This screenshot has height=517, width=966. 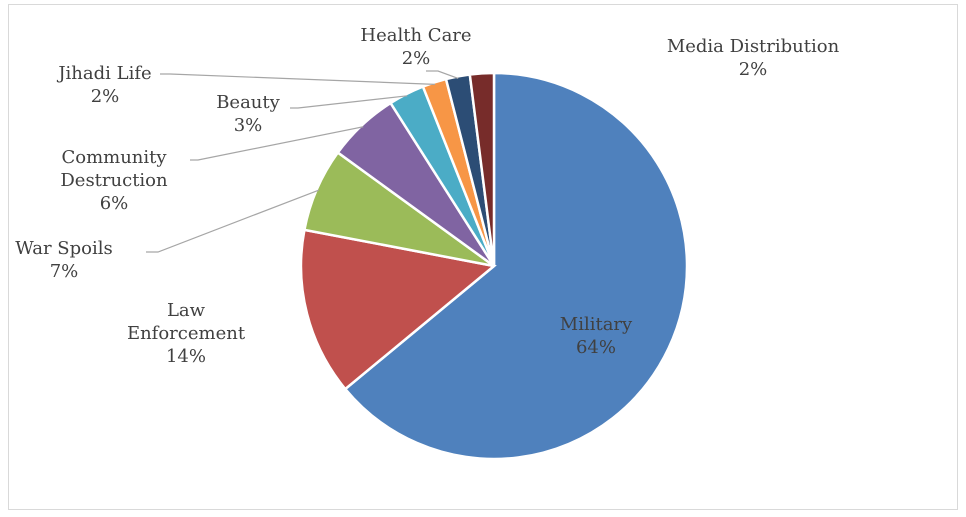 What do you see at coordinates (349, 102) in the screenshot?
I see `leader-line-beauty` at bounding box center [349, 102].